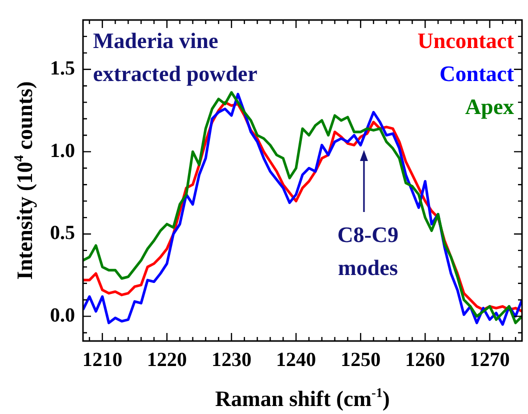  I want to click on y-tick-label: 1.5, so click(62, 69).